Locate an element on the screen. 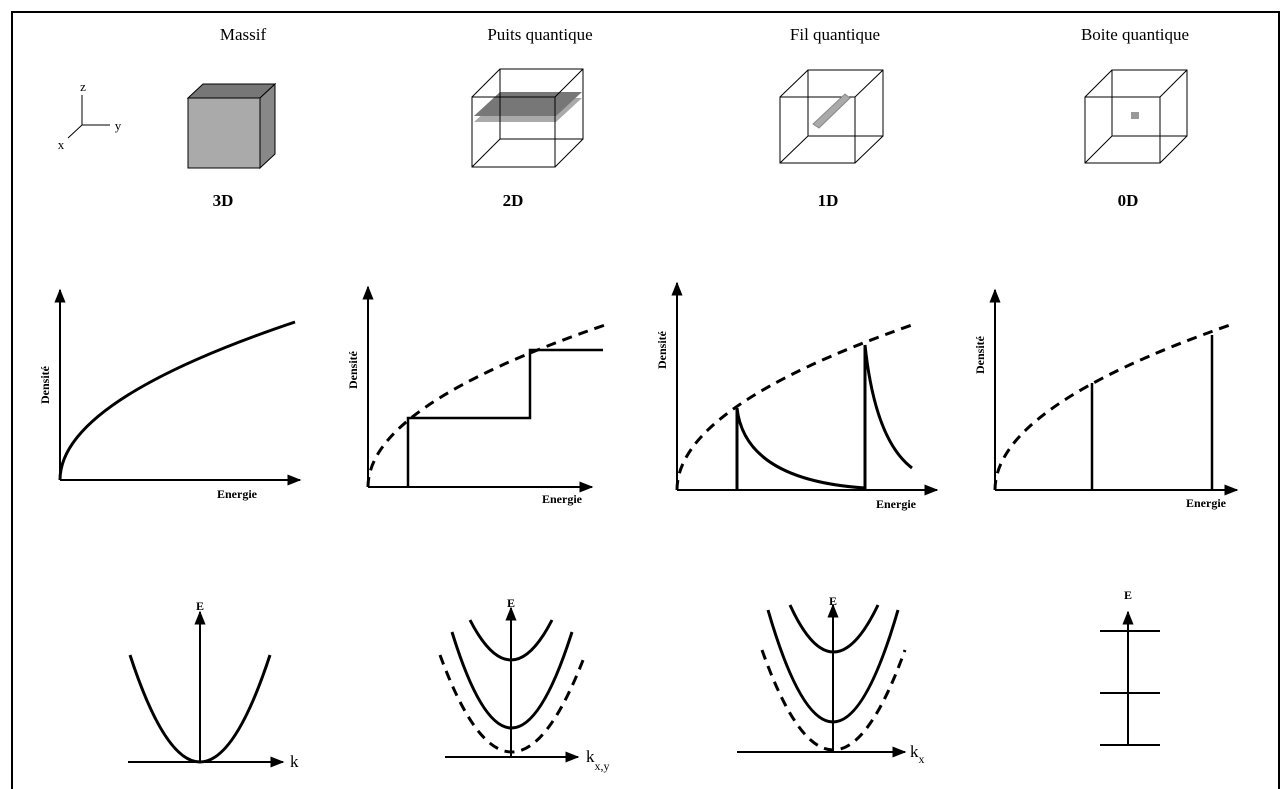  disp-xlabel: kx,y is located at coordinates (598, 760).